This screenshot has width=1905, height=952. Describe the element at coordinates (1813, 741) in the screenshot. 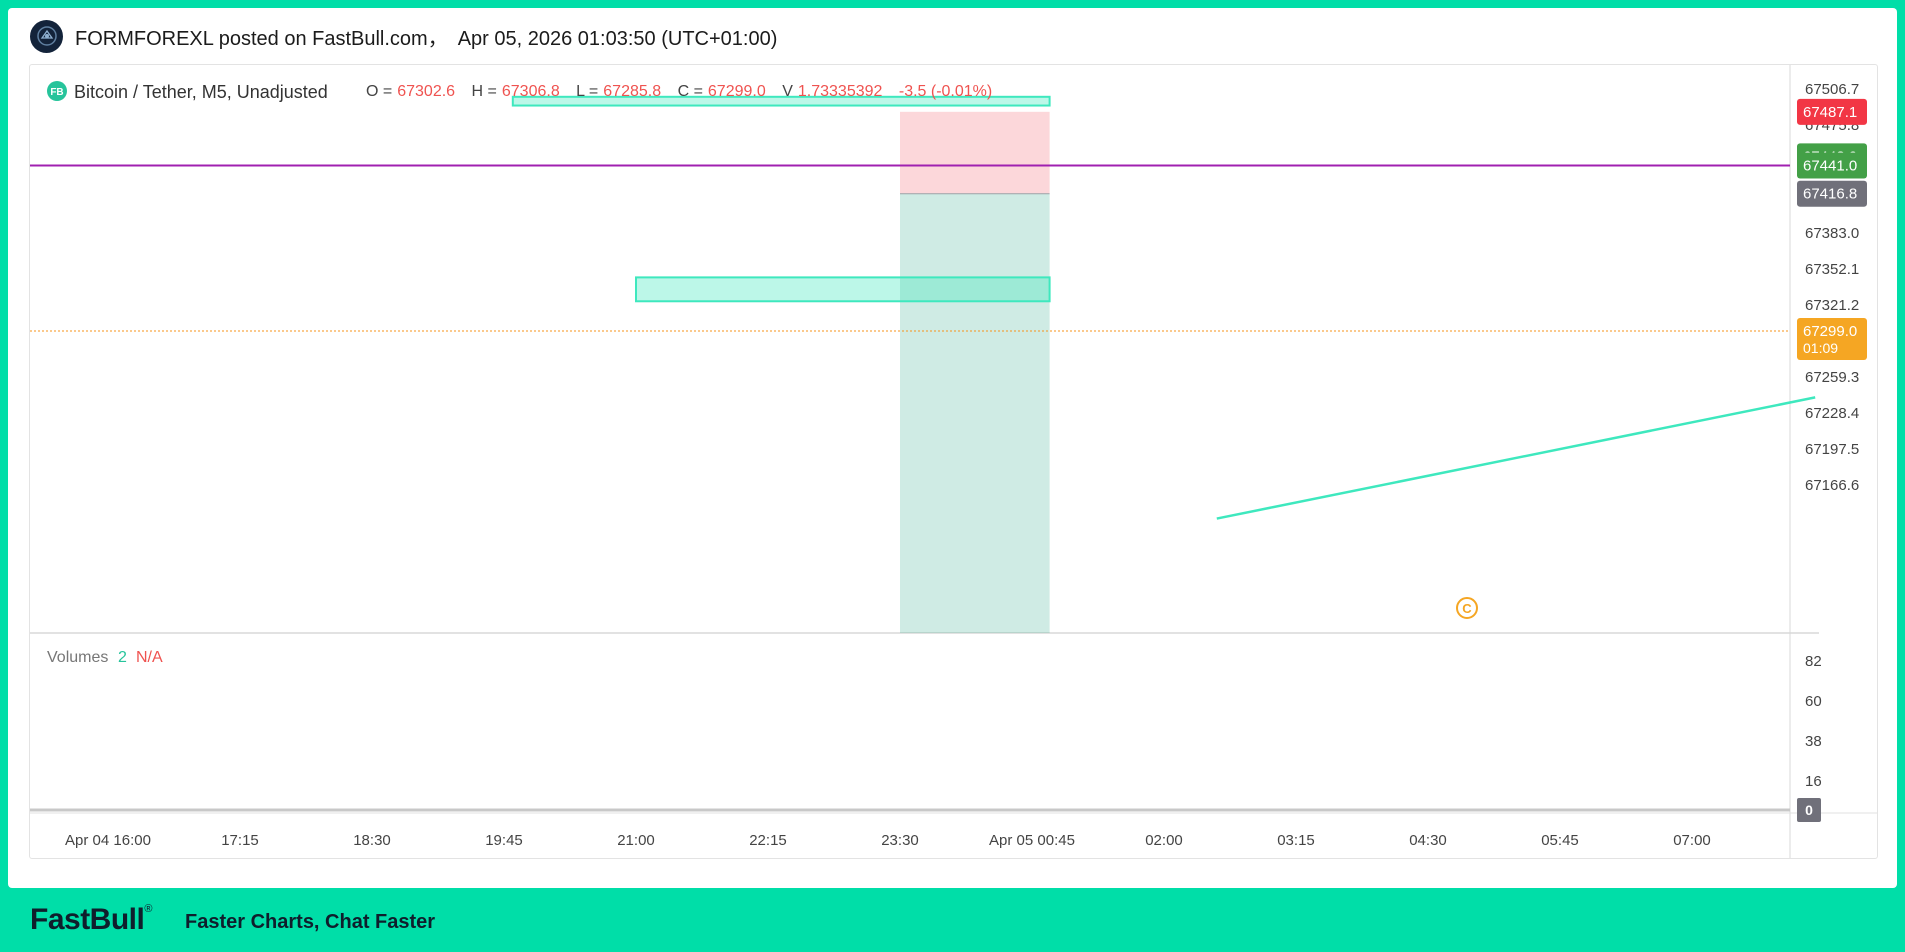

I see `volume-tick-label: 38` at that location.